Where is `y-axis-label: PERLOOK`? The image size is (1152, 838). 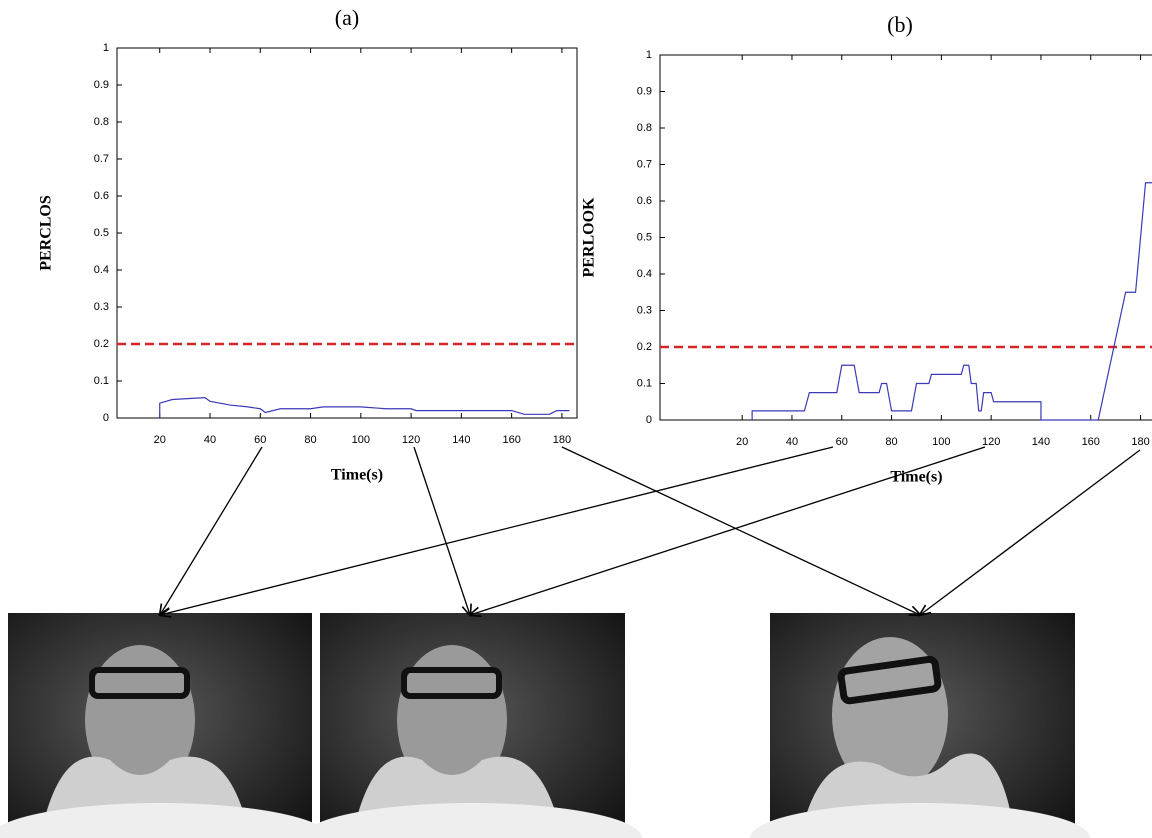 y-axis-label: PERLOOK is located at coordinates (589, 237).